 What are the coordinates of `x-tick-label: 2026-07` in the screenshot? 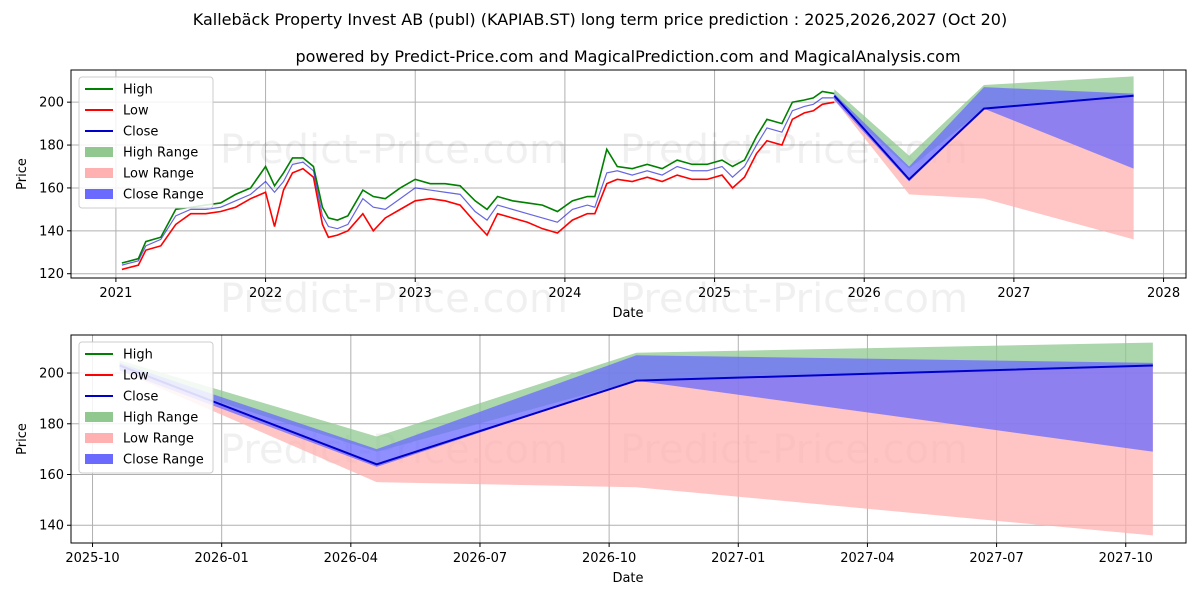 It's located at (480, 558).